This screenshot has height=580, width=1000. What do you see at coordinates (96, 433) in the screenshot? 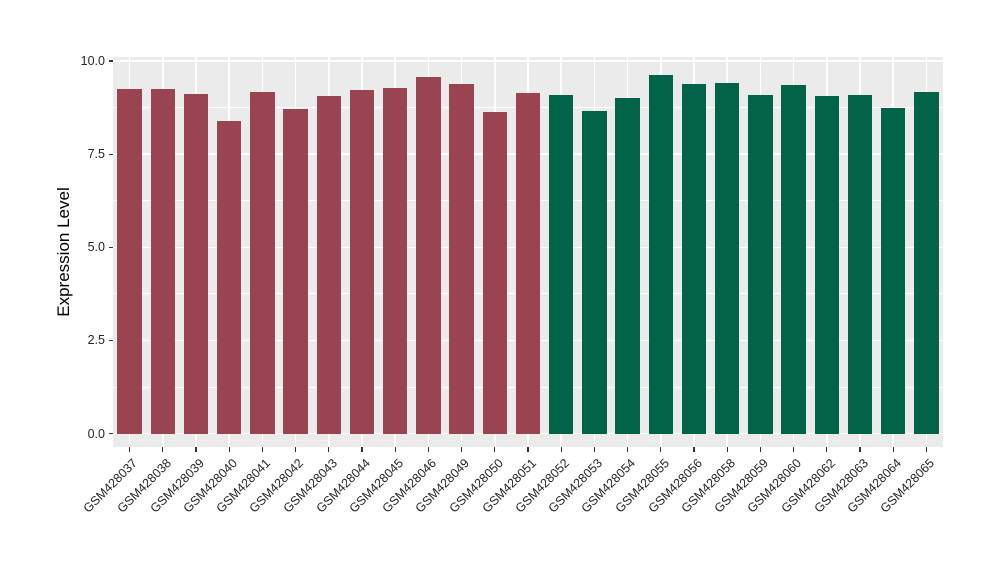
I see `y-tick-label: 0.0` at bounding box center [96, 433].